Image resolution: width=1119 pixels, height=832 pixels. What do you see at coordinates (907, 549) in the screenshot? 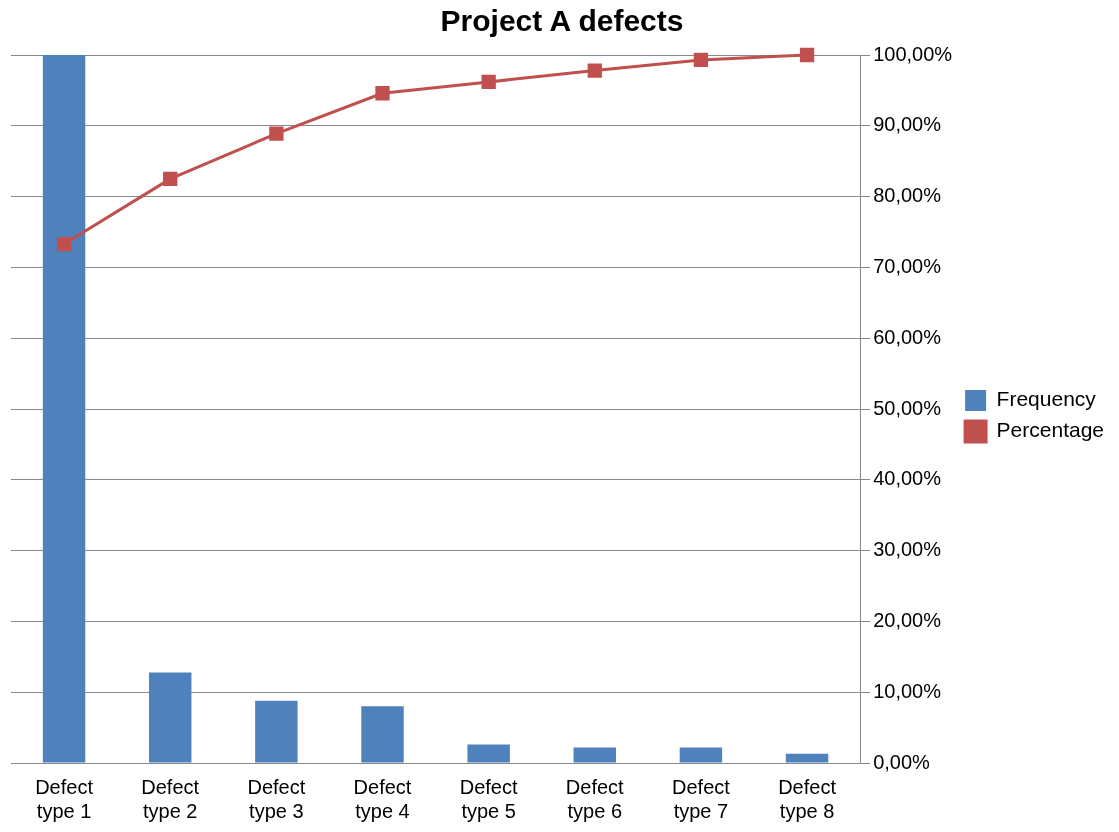
I see `y-tick-label: 30,00%` at bounding box center [907, 549].